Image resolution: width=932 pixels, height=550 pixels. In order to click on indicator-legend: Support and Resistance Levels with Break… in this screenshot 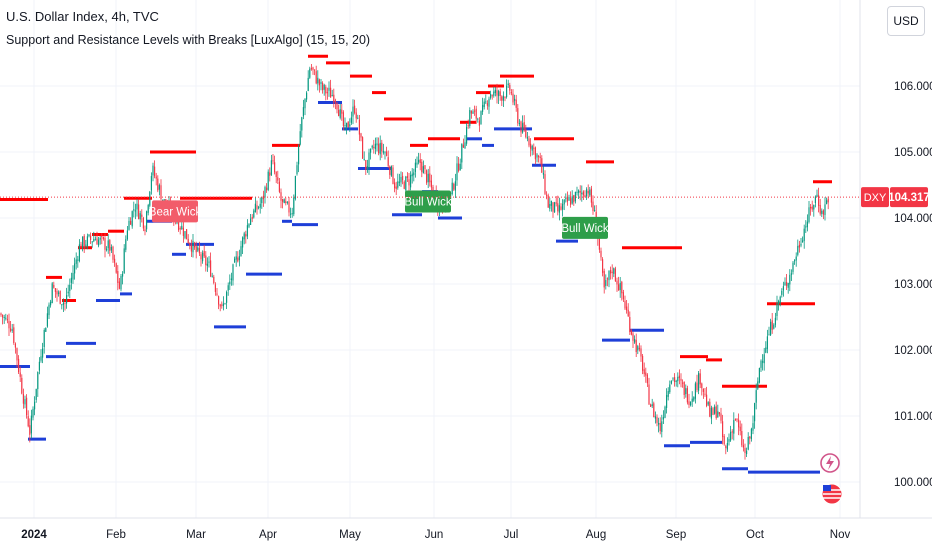, I will do `click(188, 40)`.